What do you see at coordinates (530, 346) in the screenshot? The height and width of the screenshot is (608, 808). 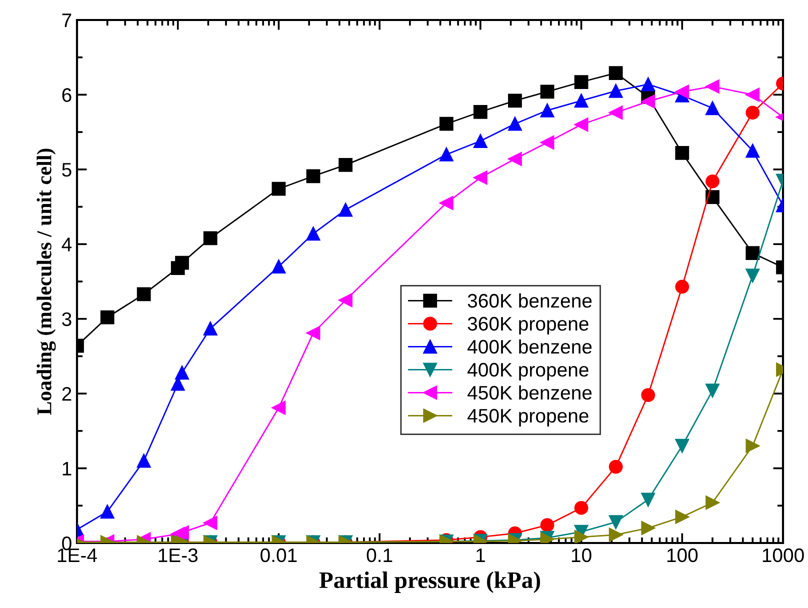 I see `legend-label: 400K benzene` at bounding box center [530, 346].